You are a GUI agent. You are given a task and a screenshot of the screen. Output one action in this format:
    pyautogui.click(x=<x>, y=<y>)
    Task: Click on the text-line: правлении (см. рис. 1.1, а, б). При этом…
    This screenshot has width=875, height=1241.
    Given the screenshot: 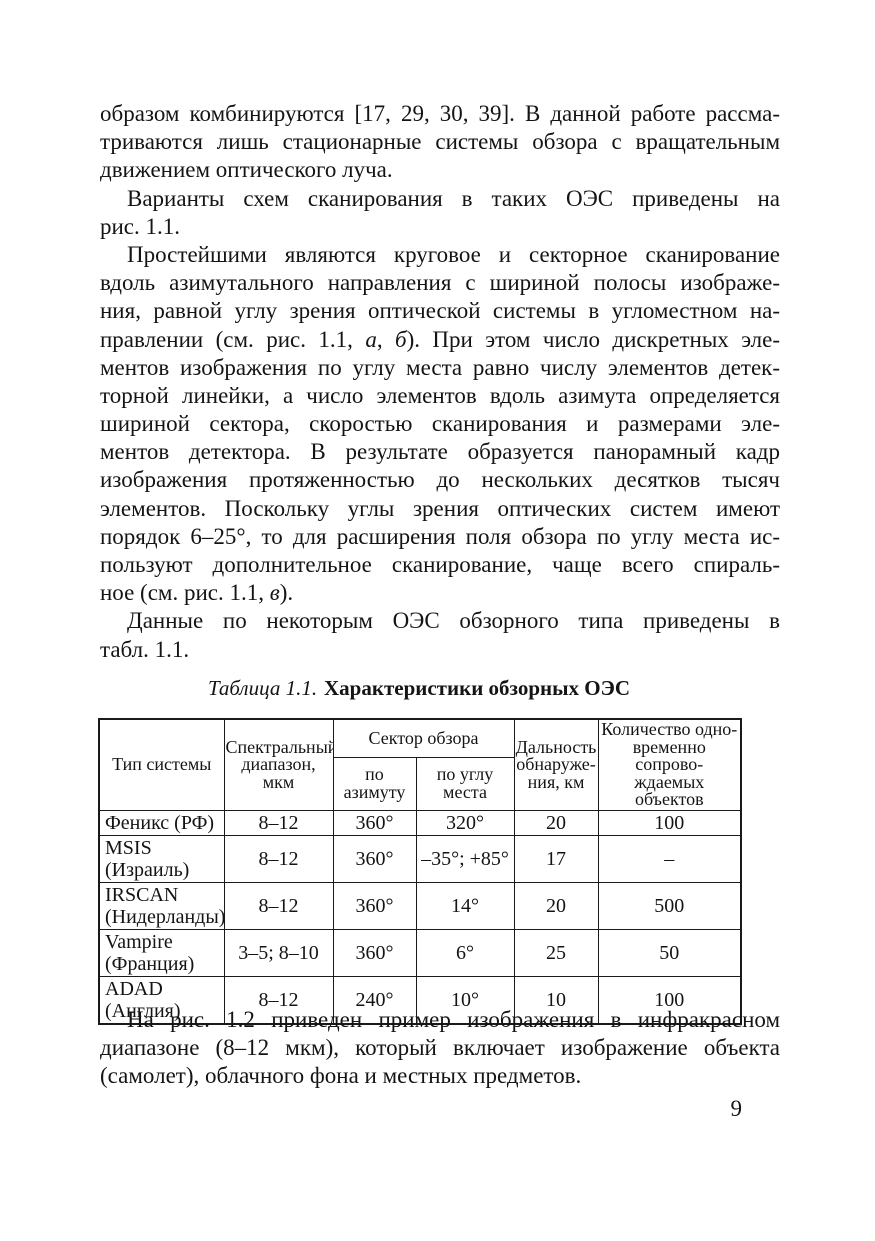 What is the action you would take?
    pyautogui.click(x=440, y=339)
    